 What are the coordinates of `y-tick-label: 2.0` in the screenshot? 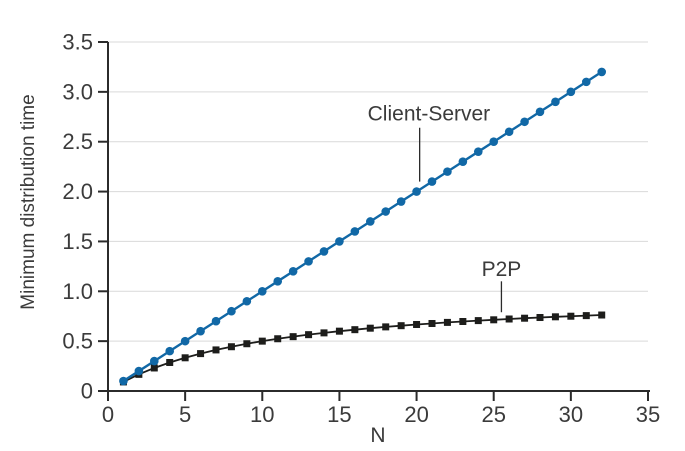 It's located at (77, 191).